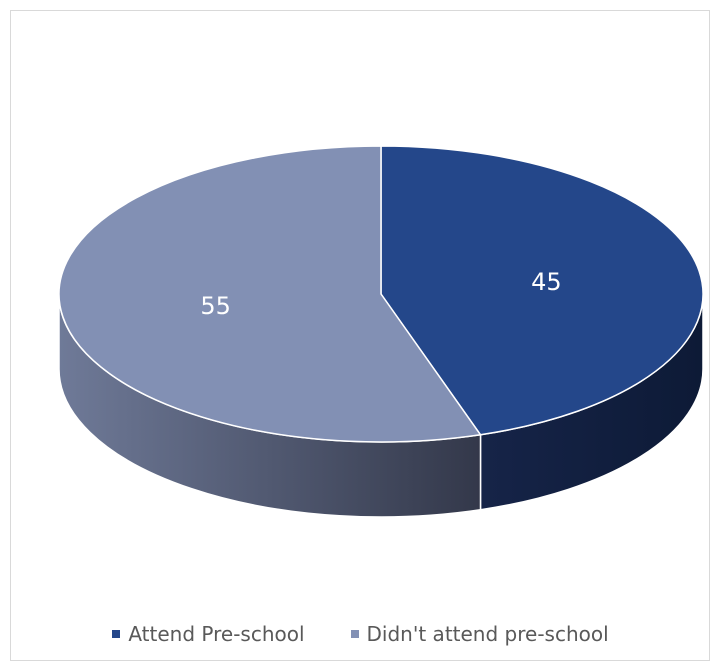  Describe the element at coordinates (354, 634) in the screenshot. I see `legend-swatch-didnt-attend` at that location.